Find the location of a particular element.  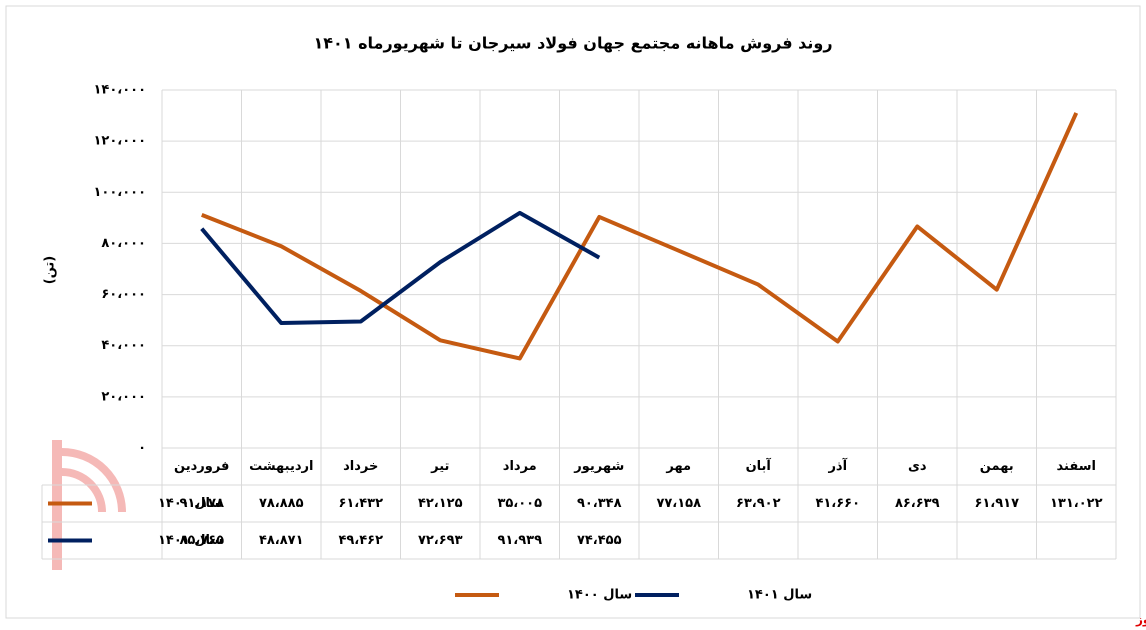

y-tick-label: ۱۰۰،۰۰۰ is located at coordinates (119, 192).